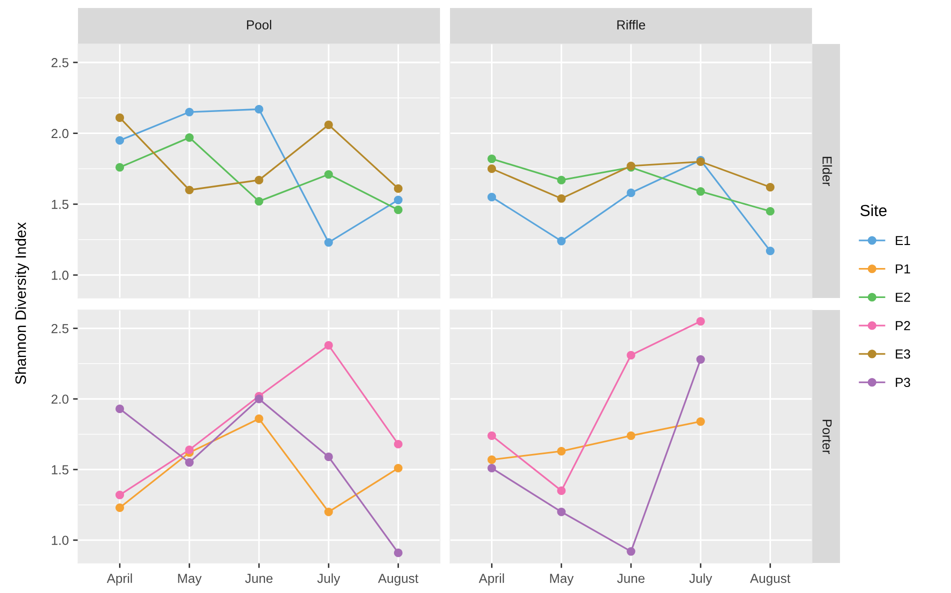 This screenshot has width=951, height=593. What do you see at coordinates (903, 325) in the screenshot?
I see `legend-label: P2` at bounding box center [903, 325].